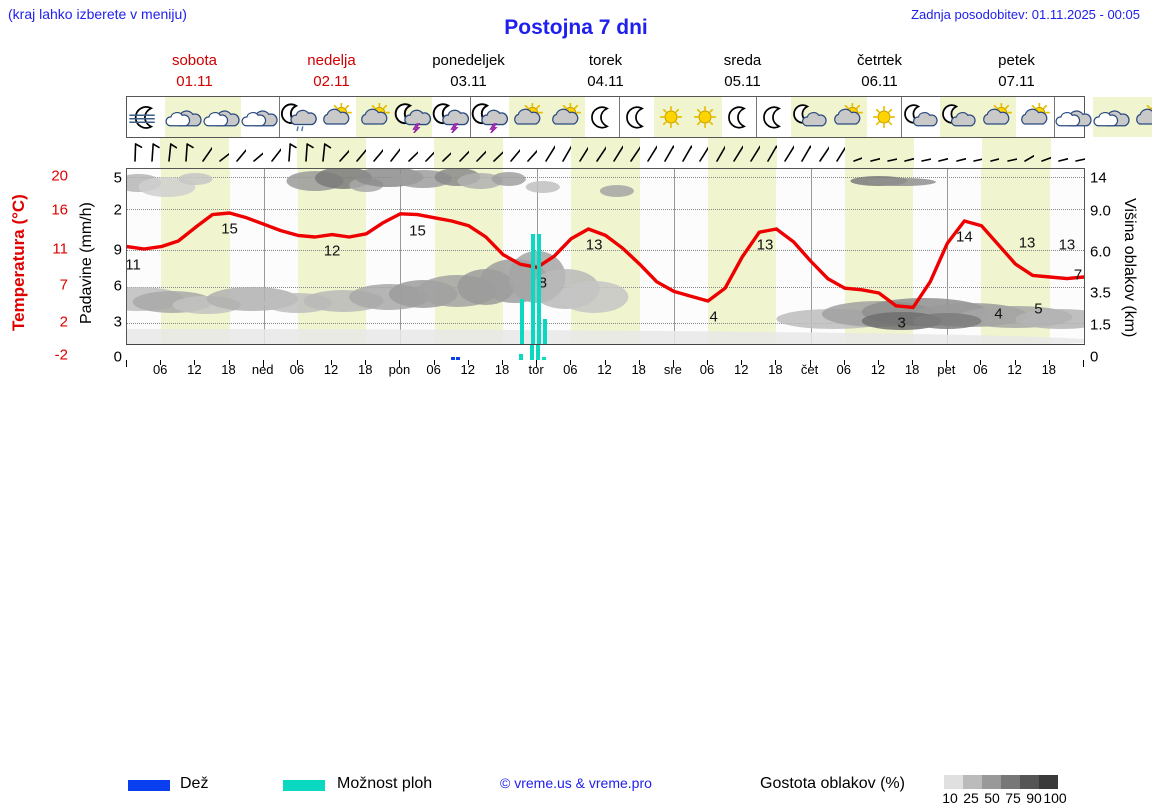  What do you see at coordinates (878, 369) in the screenshot?
I see `time-label-21: 12` at bounding box center [878, 369].